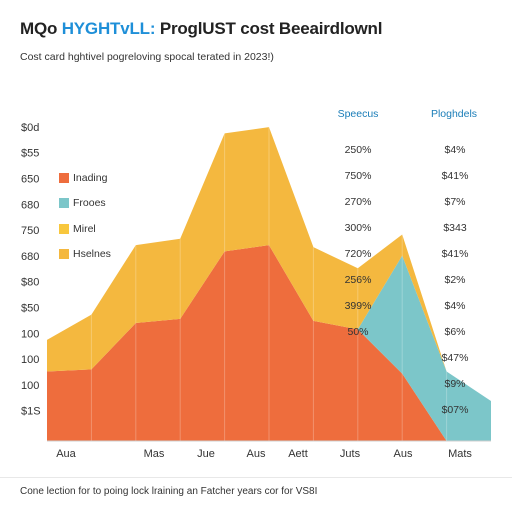 Image resolution: width=512 pixels, height=512 pixels. Describe the element at coordinates (84, 229) in the screenshot. I see `legend-label: Mirel` at that location.